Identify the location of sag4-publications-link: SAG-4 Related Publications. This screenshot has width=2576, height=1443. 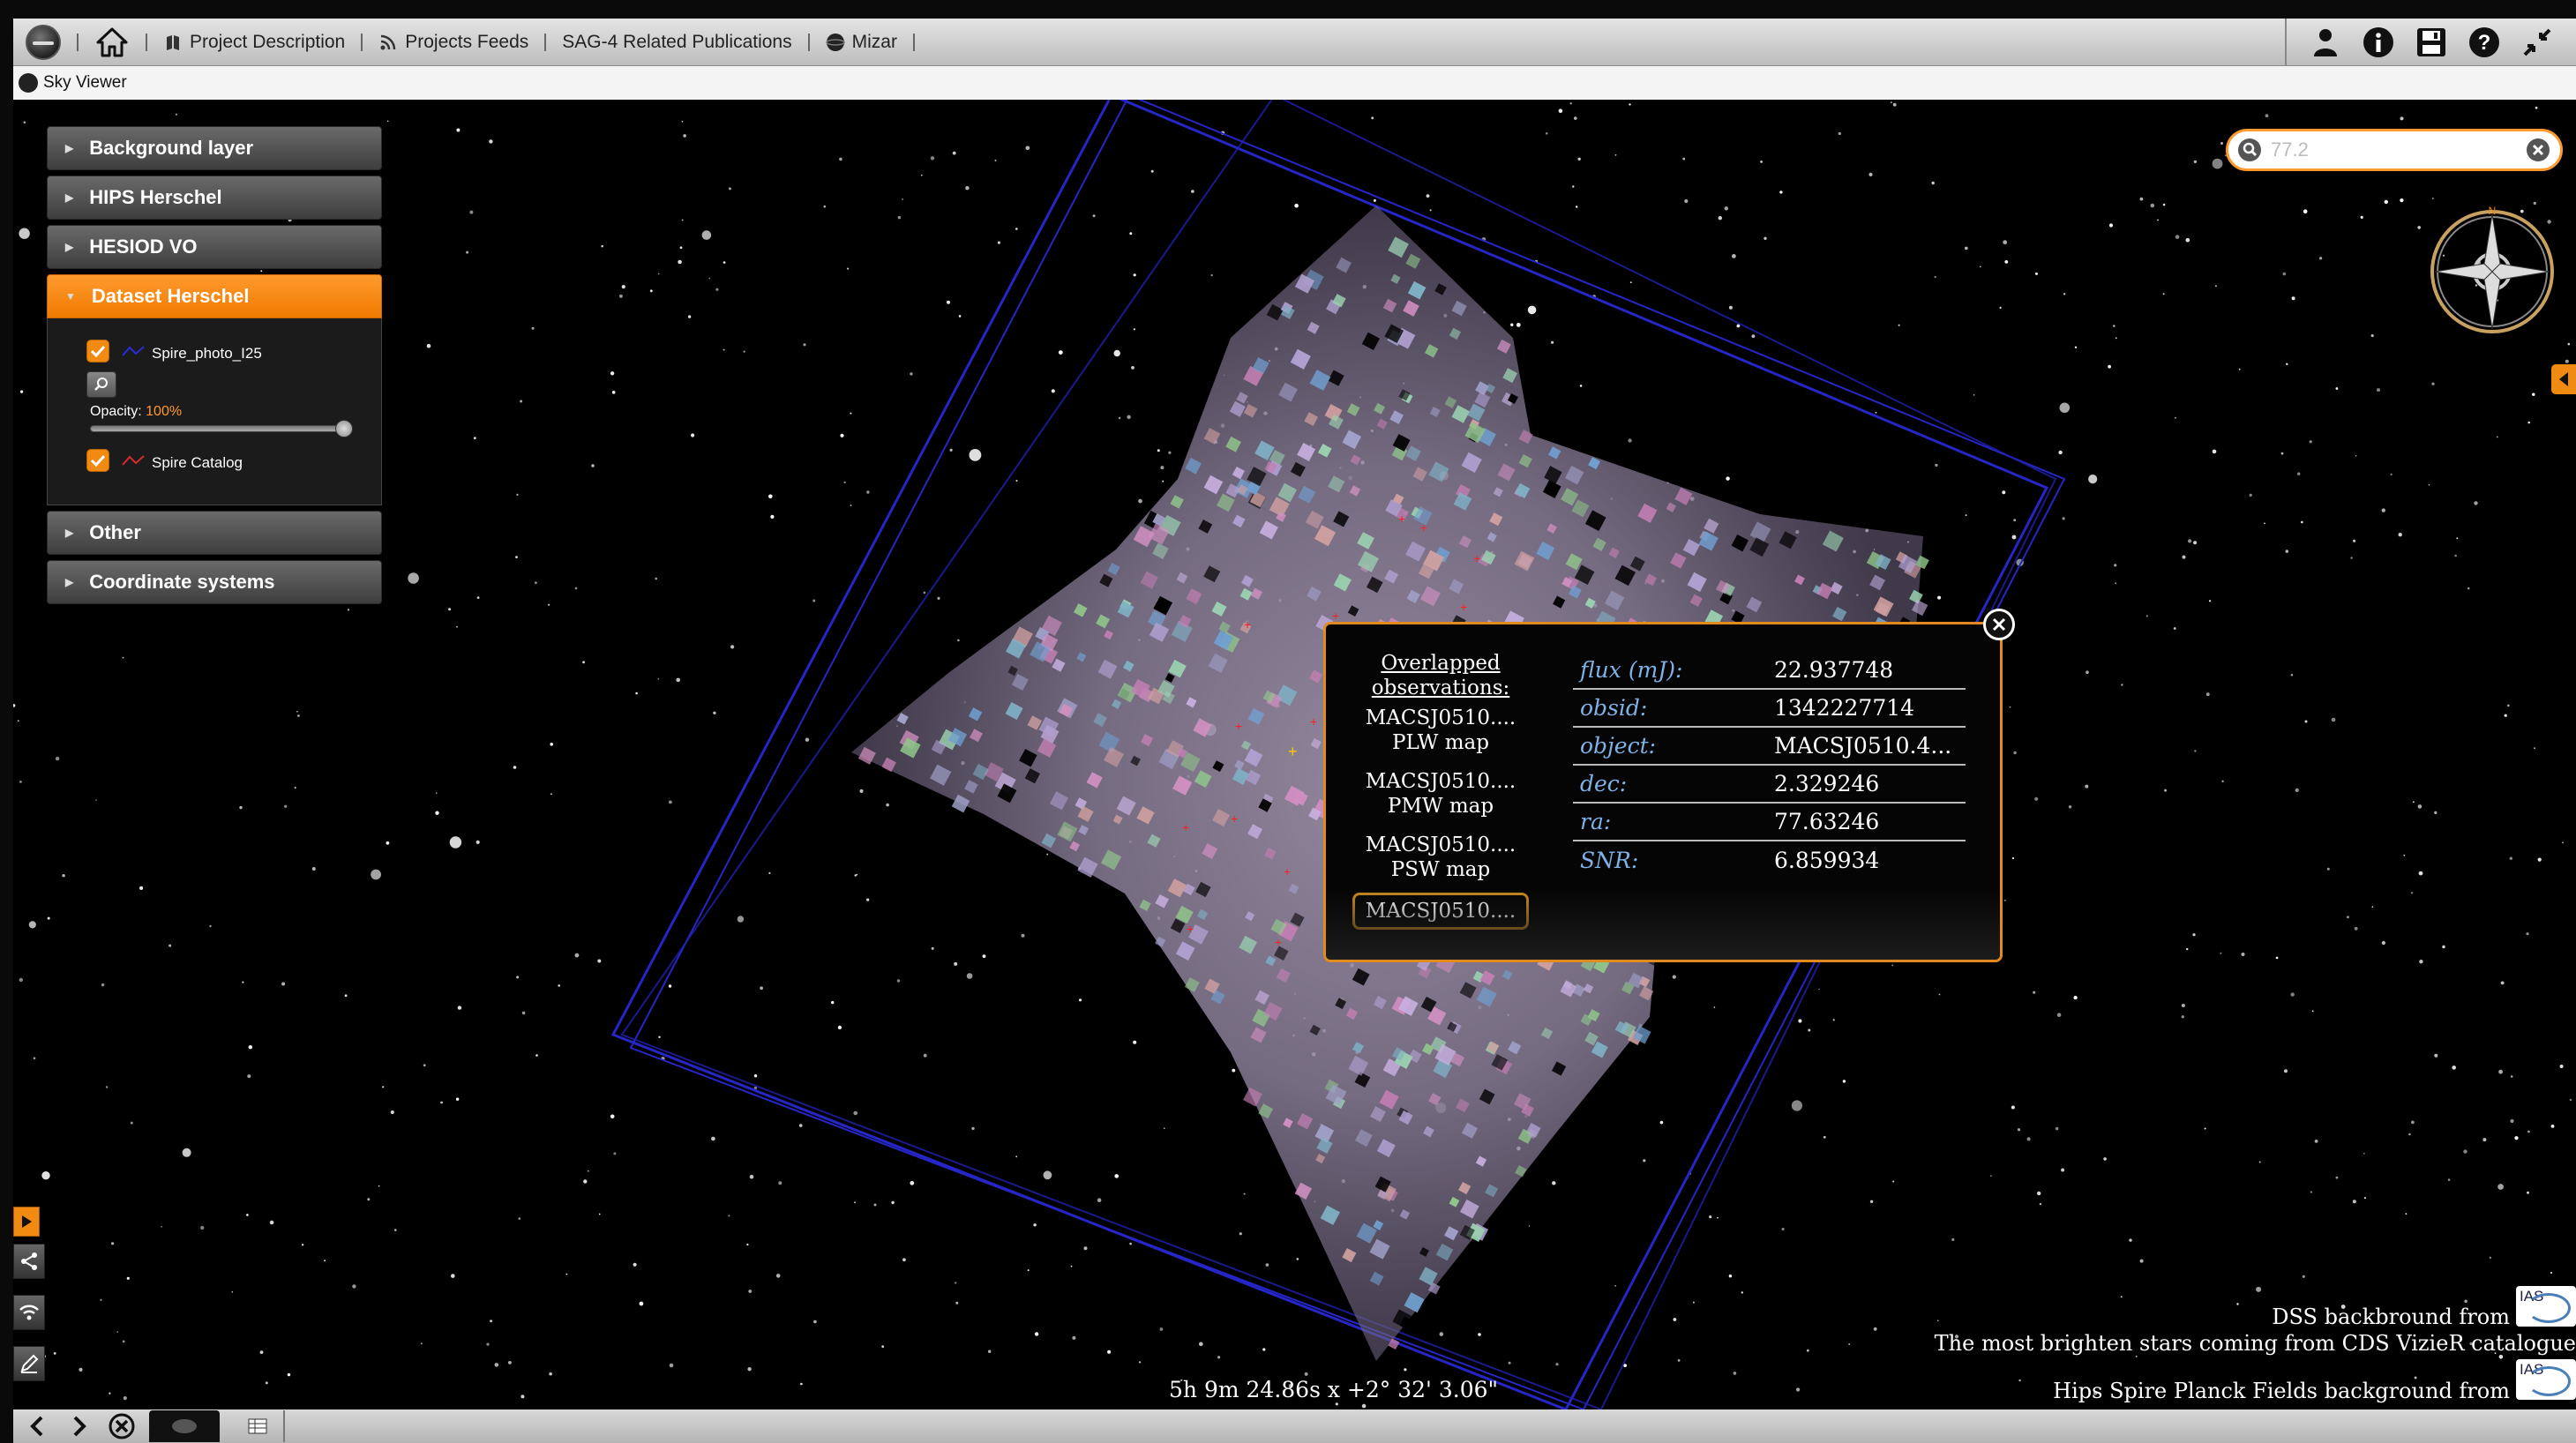
(677, 42).